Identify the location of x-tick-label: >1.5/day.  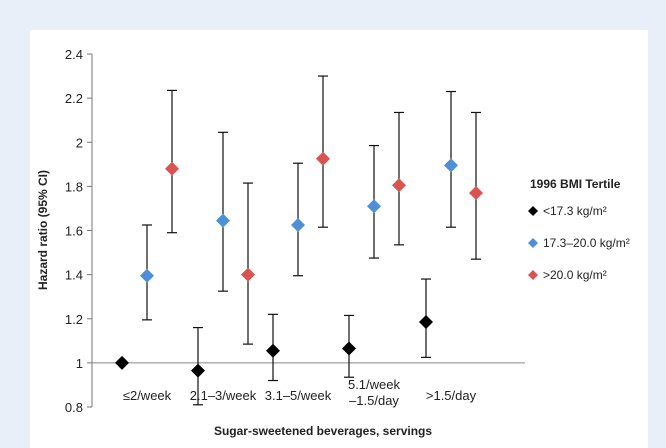
(451, 395).